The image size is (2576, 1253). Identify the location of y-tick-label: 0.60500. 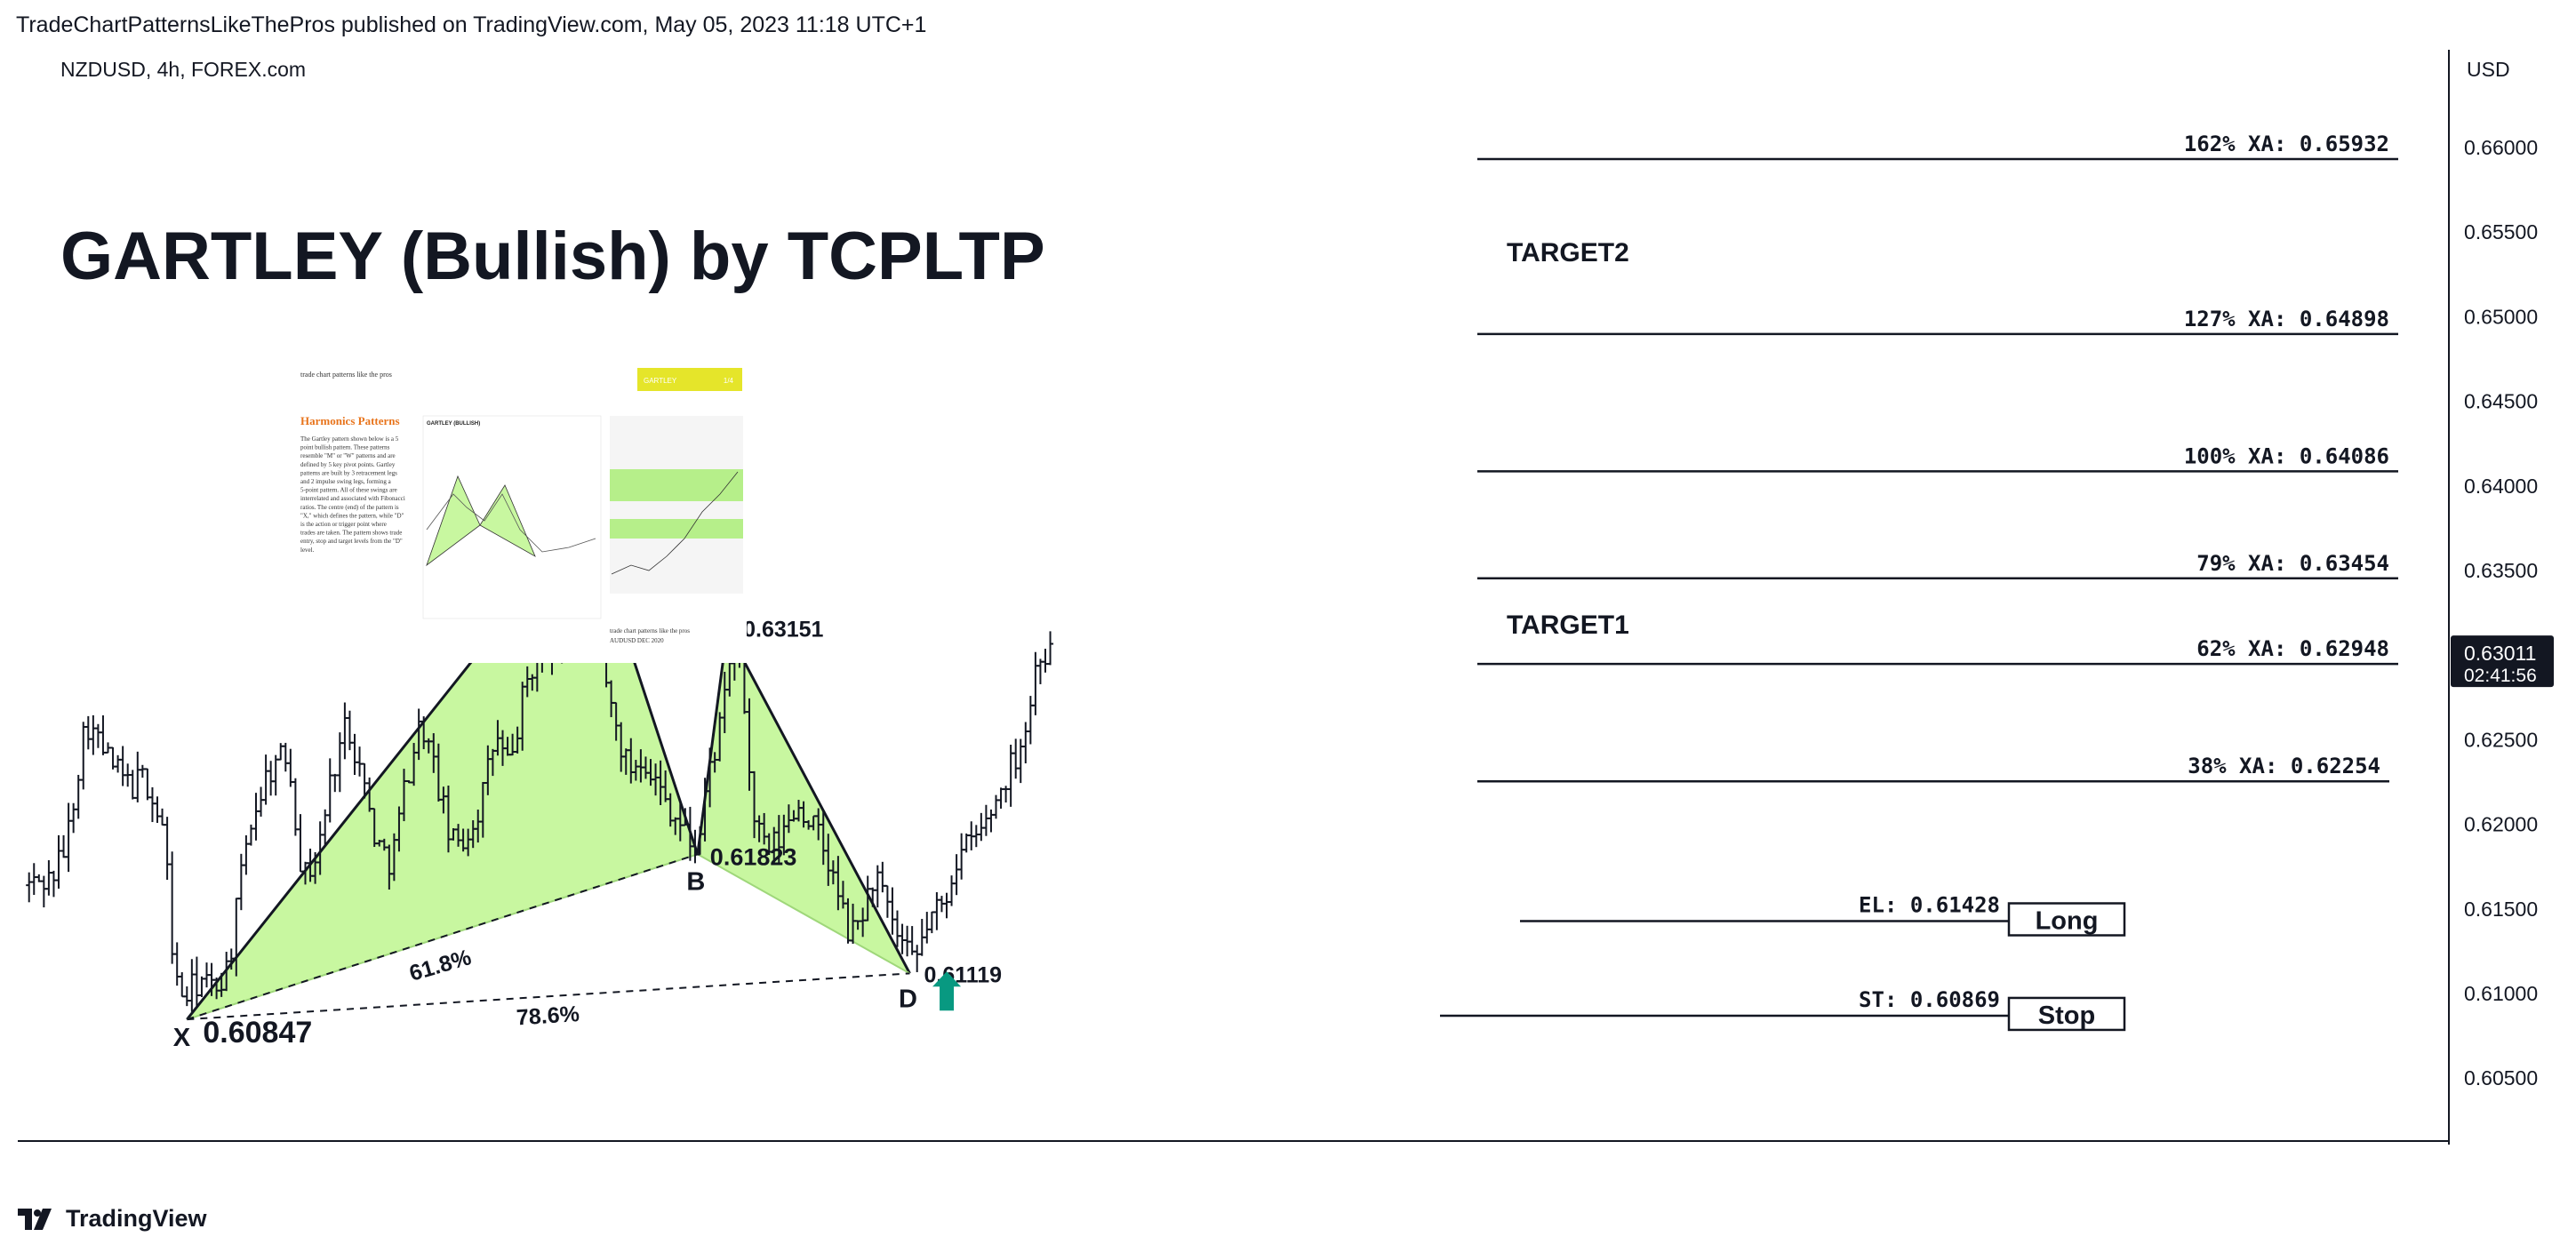
(2501, 1077).